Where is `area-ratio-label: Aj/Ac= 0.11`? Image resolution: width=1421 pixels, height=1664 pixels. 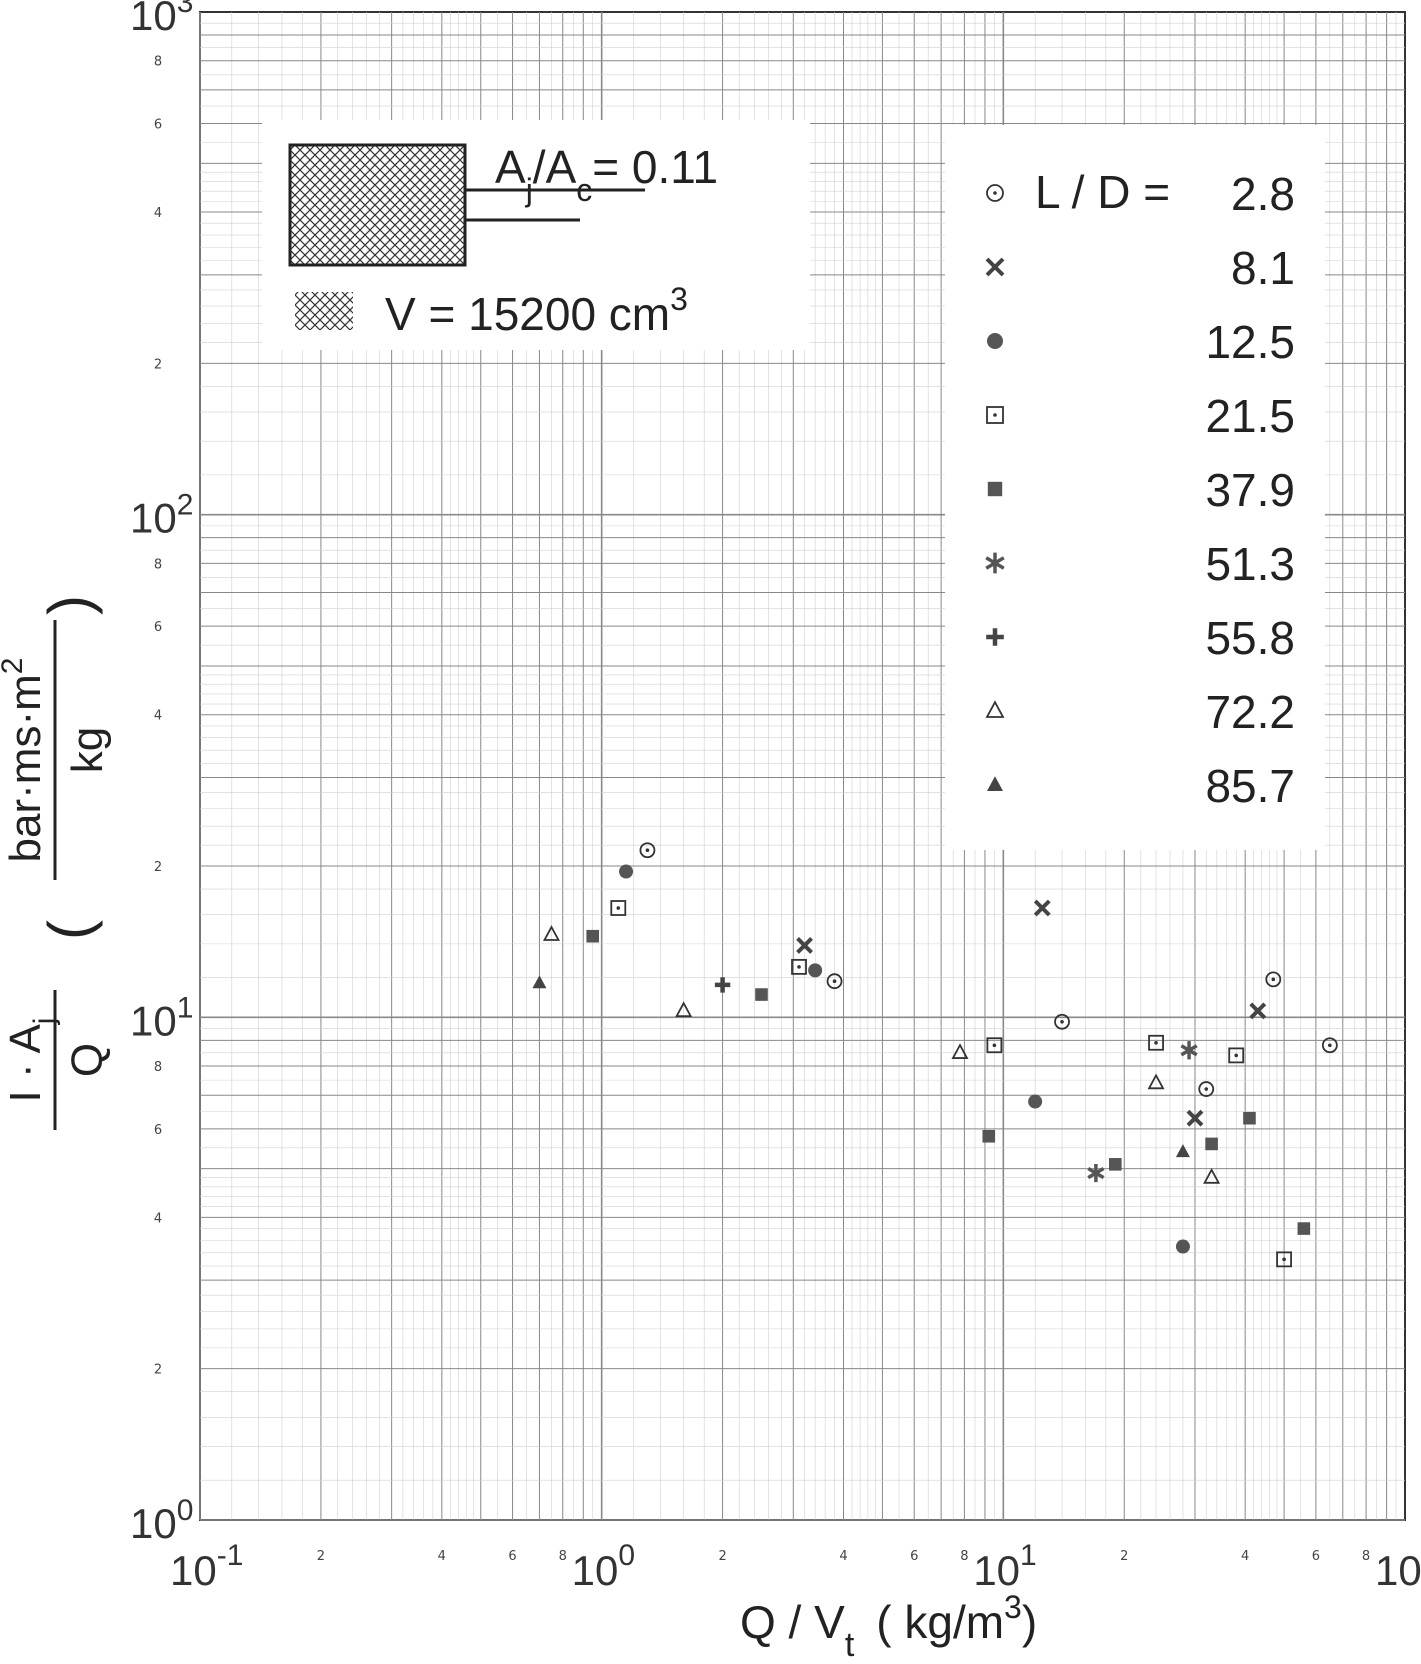
area-ratio-label: Aj/Ac= 0.11 is located at coordinates (606, 174).